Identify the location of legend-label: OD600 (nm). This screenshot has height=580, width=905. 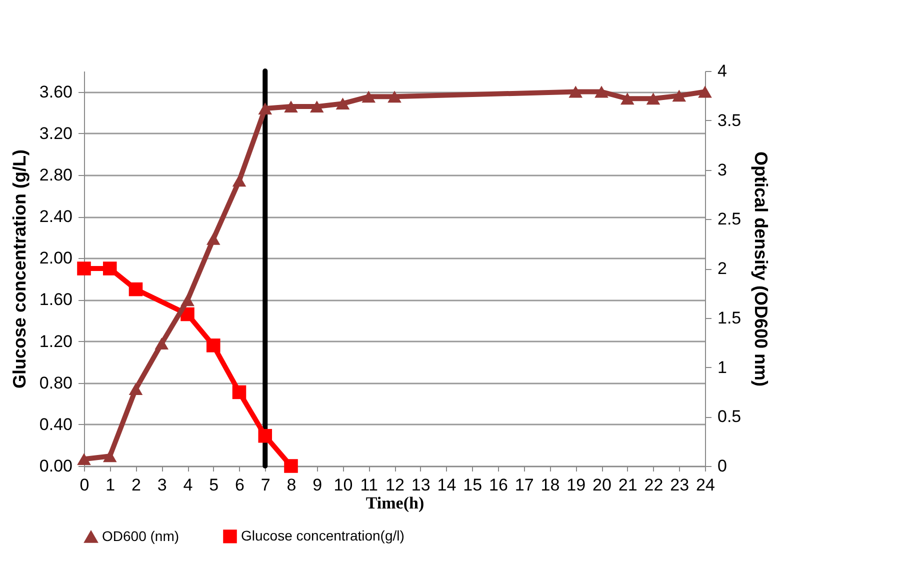
(141, 536).